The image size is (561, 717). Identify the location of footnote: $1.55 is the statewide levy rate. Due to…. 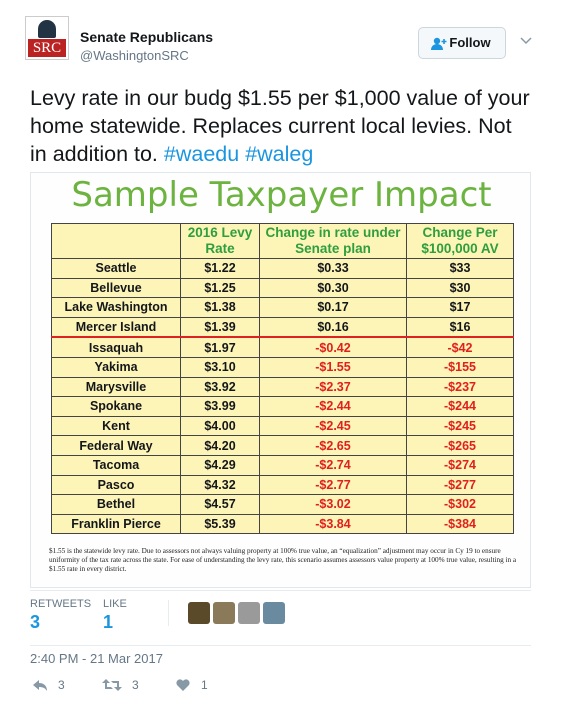
(283, 560).